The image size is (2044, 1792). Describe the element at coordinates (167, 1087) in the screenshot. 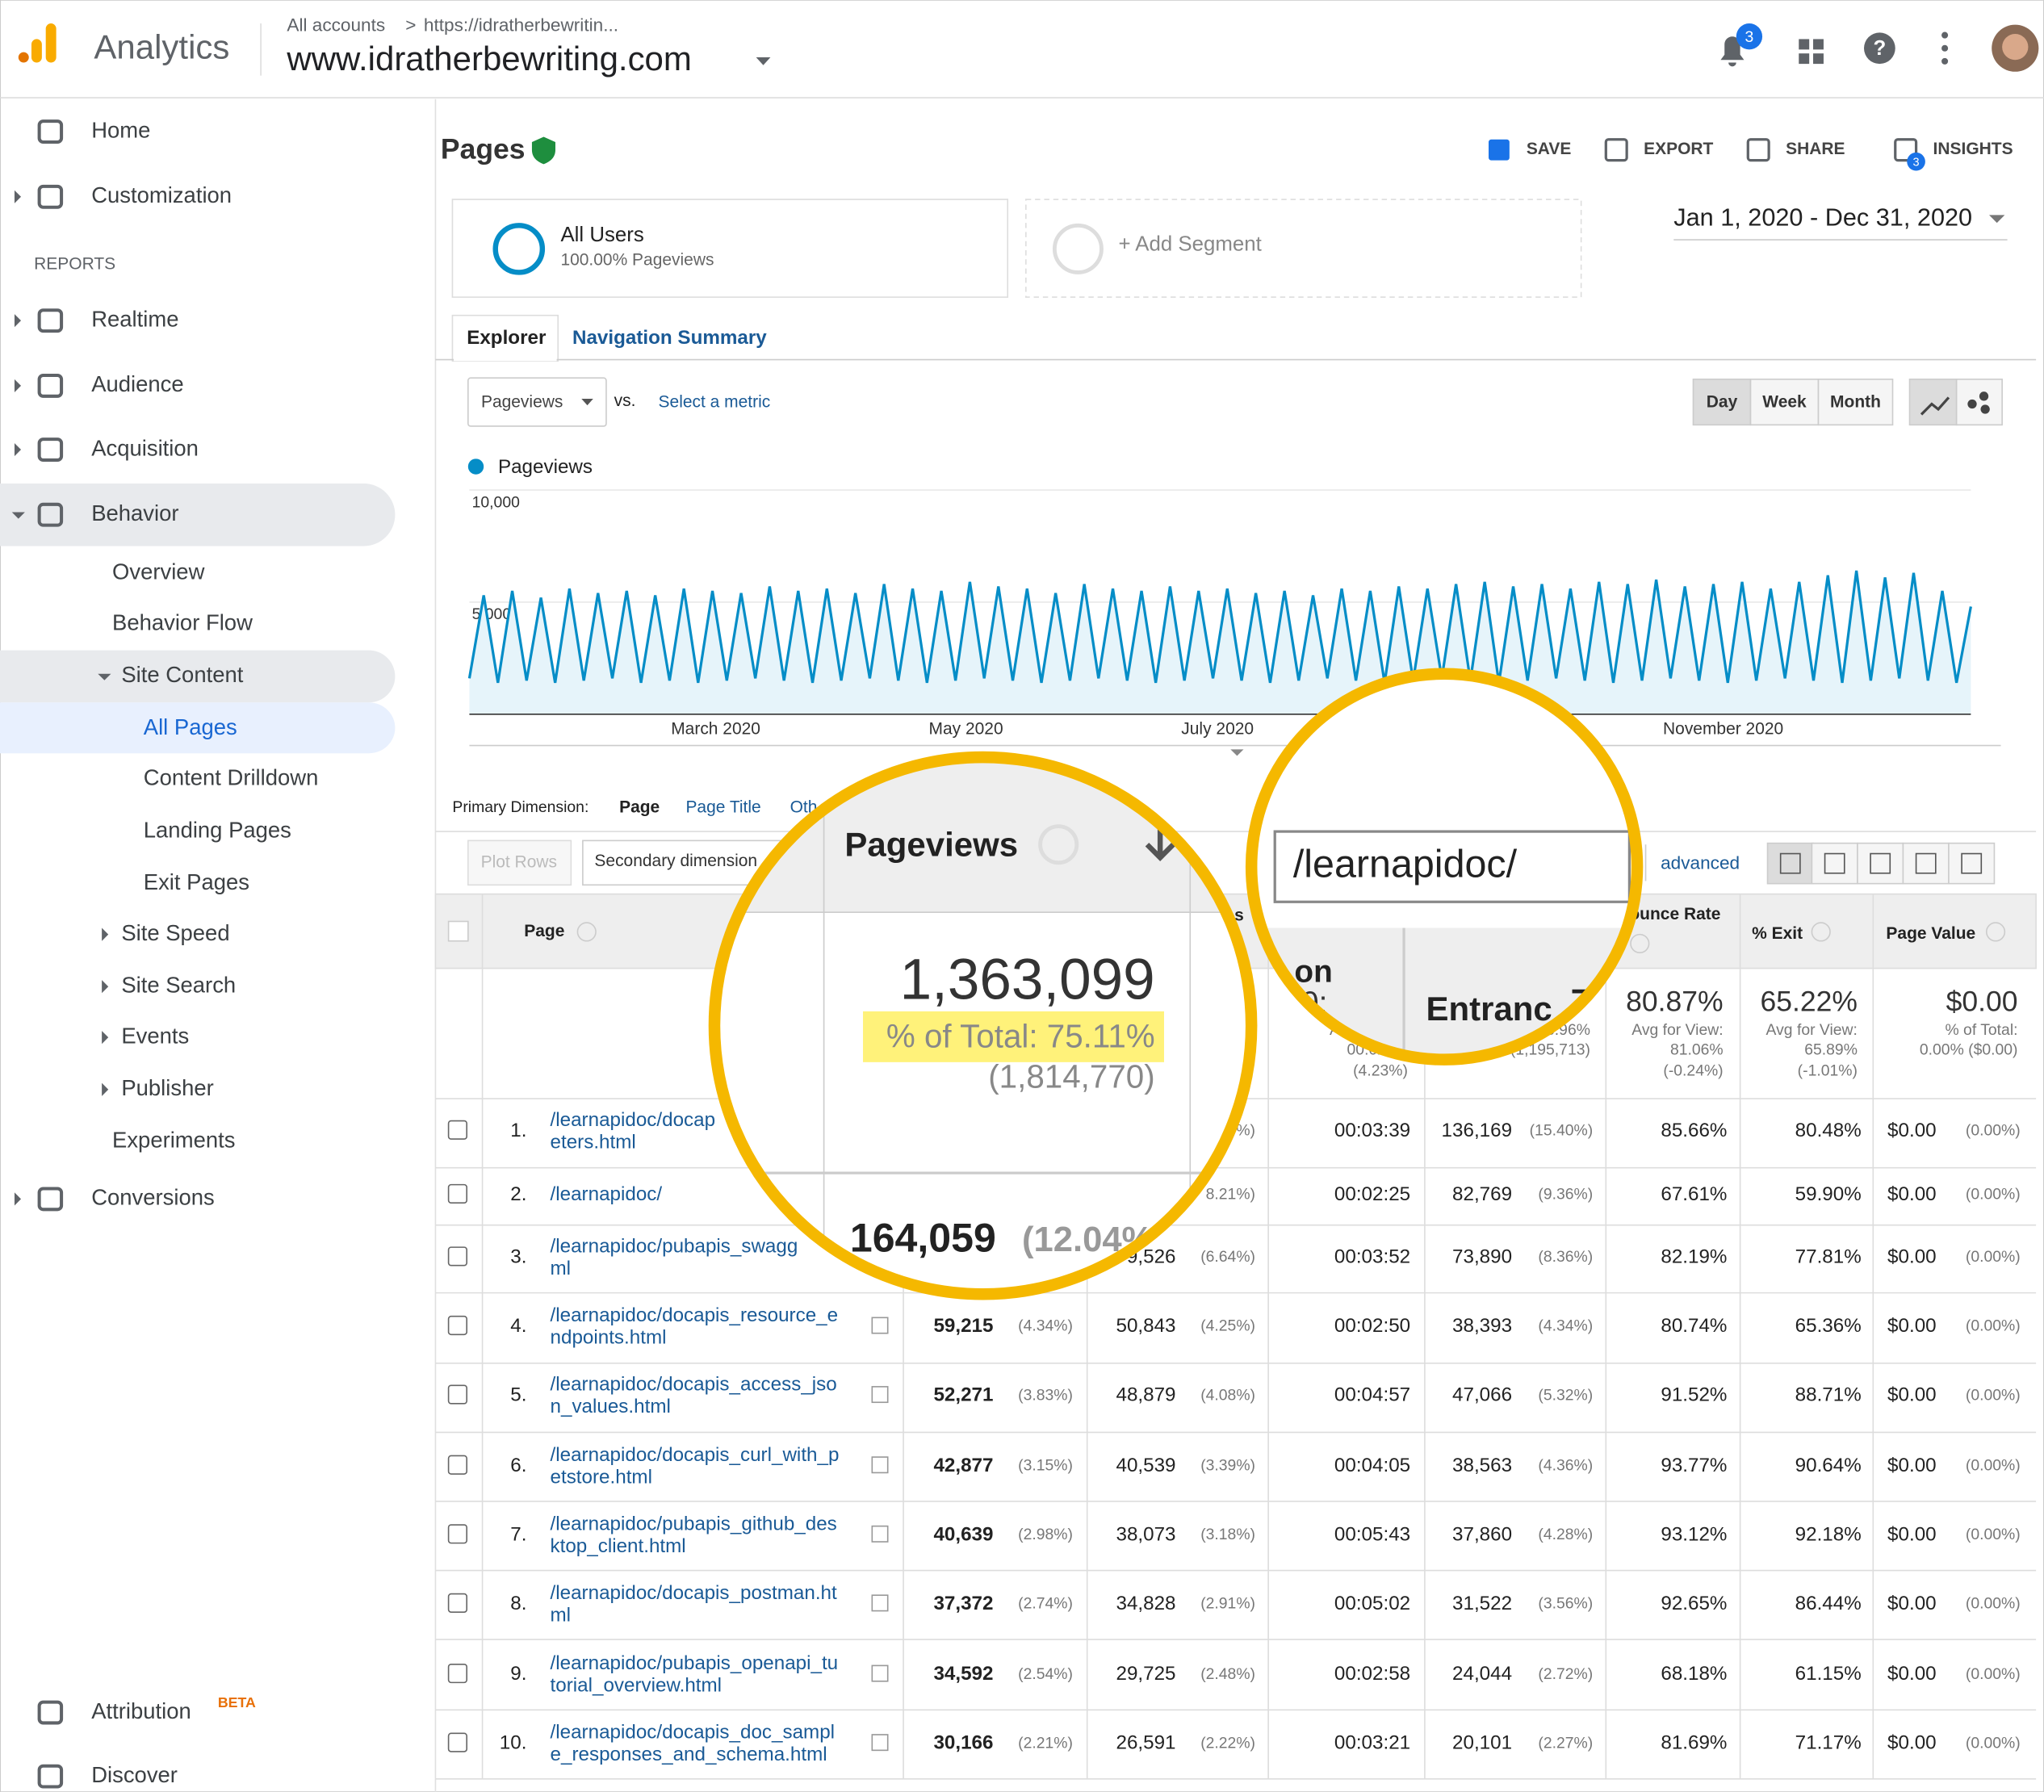

I see `nav-item: Publisher` at that location.